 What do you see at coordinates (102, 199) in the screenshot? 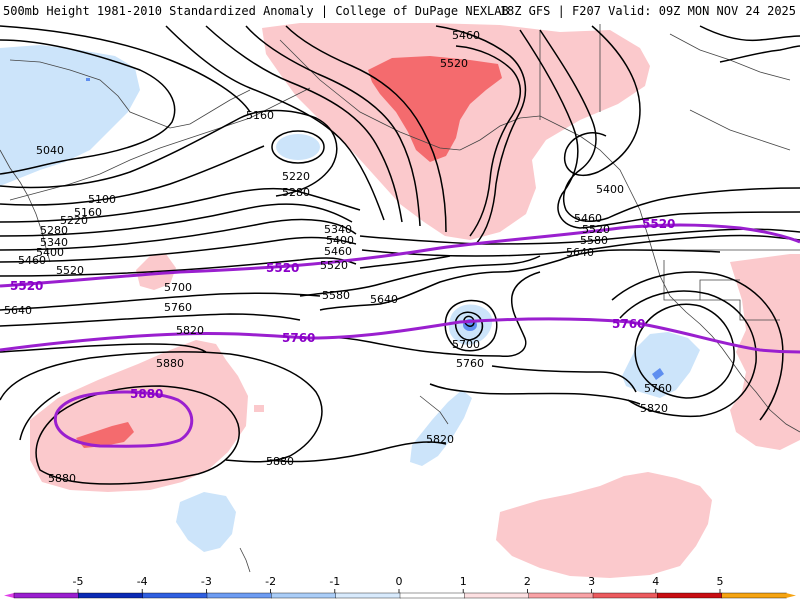
I see `label-5100: 5100` at bounding box center [102, 199].